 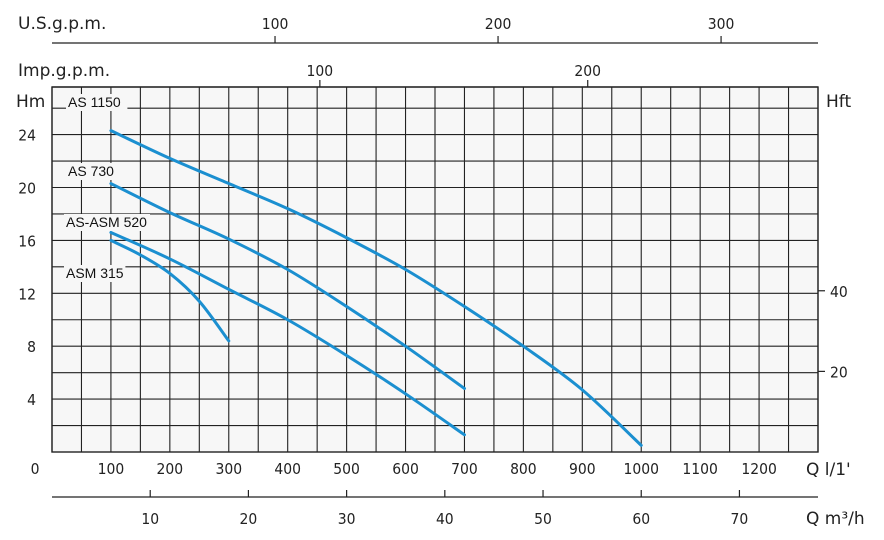 I want to click on m3h-tick-label: 70, so click(x=740, y=519).